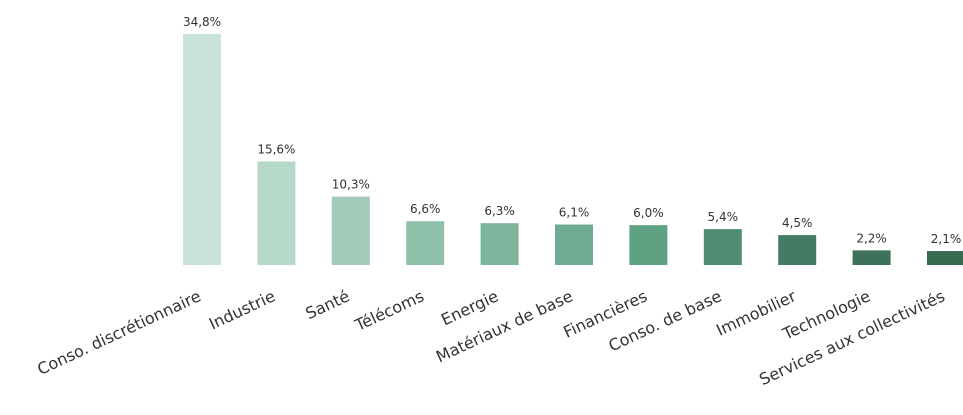 This screenshot has width=963, height=415. What do you see at coordinates (504, 326) in the screenshot?
I see `category-label: Matériaux de base` at bounding box center [504, 326].